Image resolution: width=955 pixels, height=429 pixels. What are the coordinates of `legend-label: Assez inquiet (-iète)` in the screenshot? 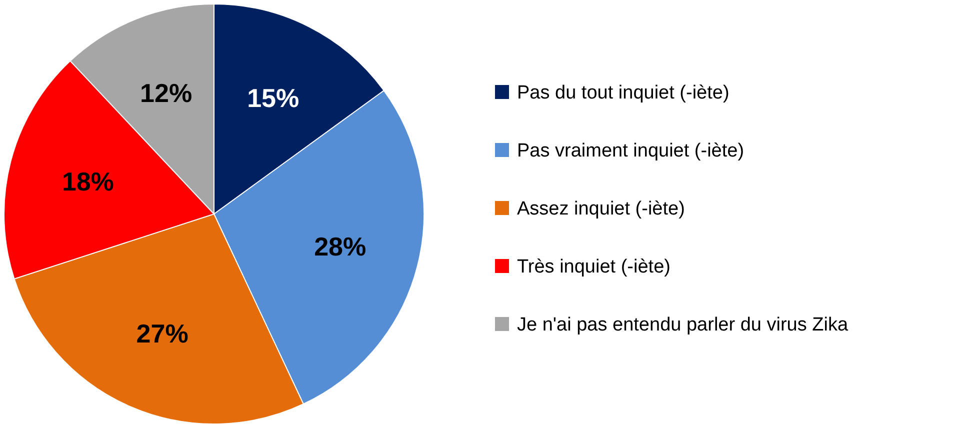 It's located at (601, 209).